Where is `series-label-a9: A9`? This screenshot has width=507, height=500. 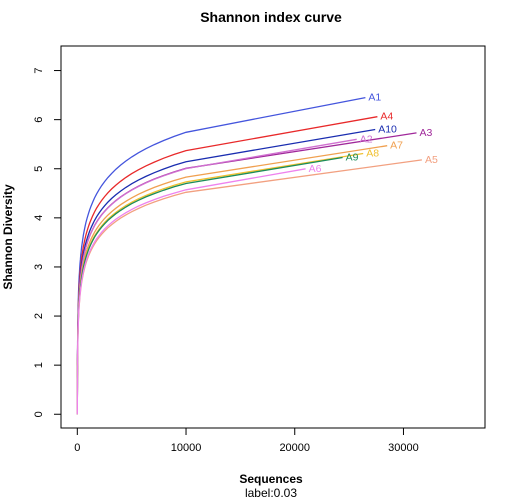 series-label-a9: A9 is located at coordinates (352, 157).